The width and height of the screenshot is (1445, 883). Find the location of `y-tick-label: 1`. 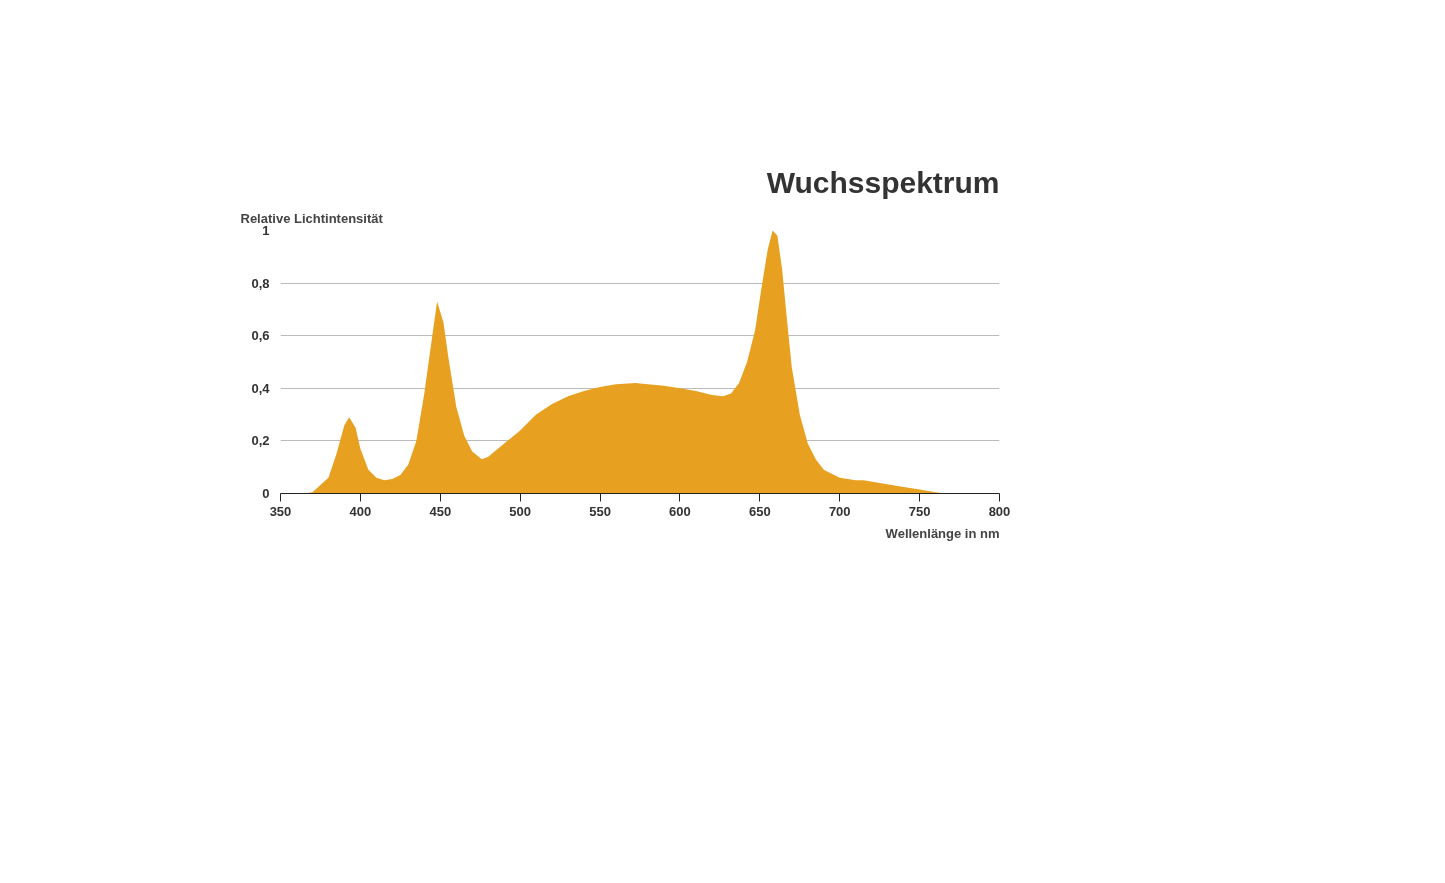

y-tick-label: 1 is located at coordinates (266, 230).